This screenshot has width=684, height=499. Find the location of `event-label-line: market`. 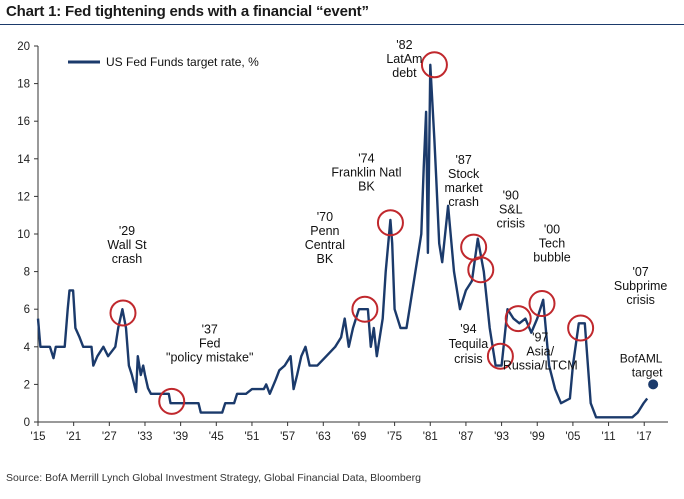

event-label-line: market is located at coordinates (464, 188).